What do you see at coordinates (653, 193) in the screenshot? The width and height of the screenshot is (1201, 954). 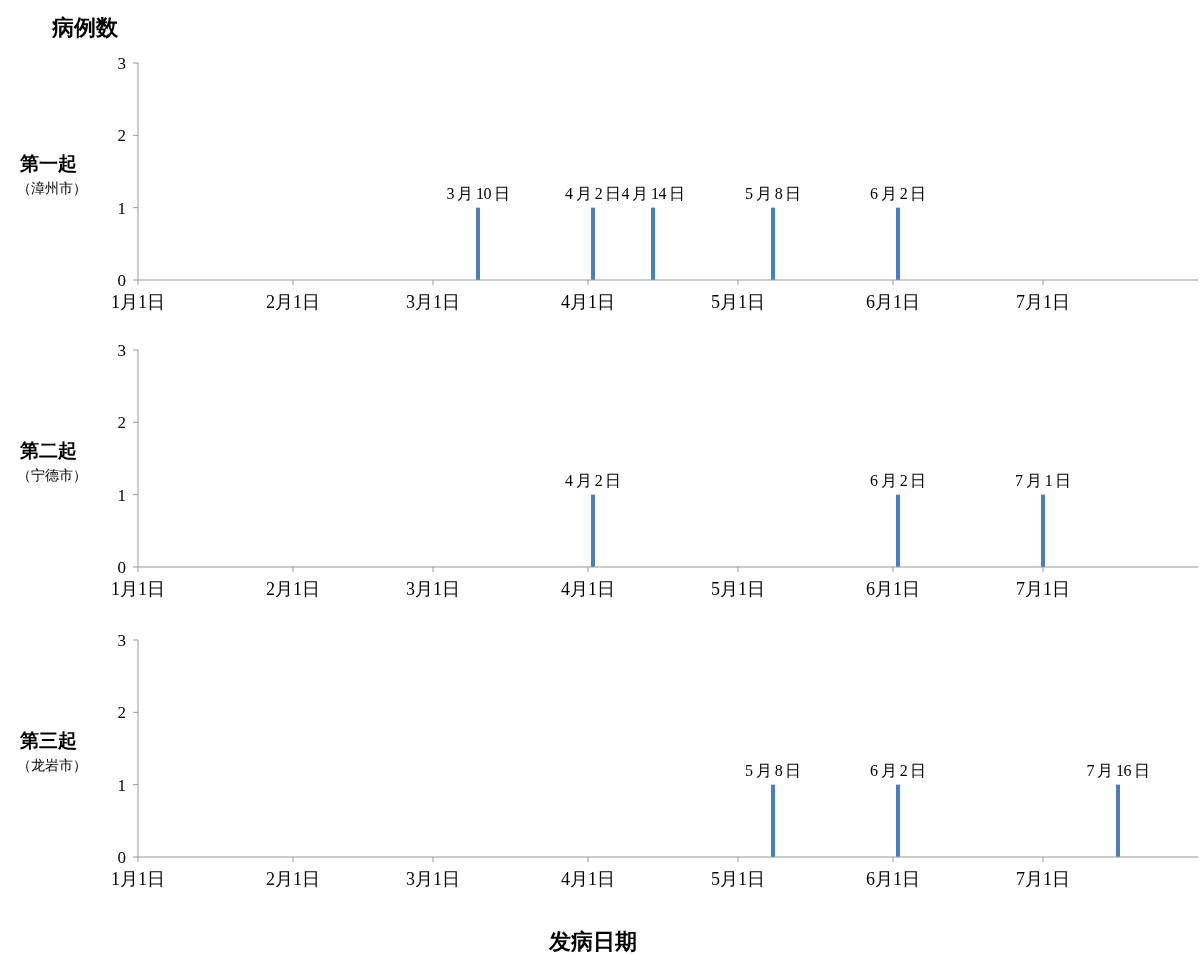 I see `annotation: 4 月 14 日` at bounding box center [653, 193].